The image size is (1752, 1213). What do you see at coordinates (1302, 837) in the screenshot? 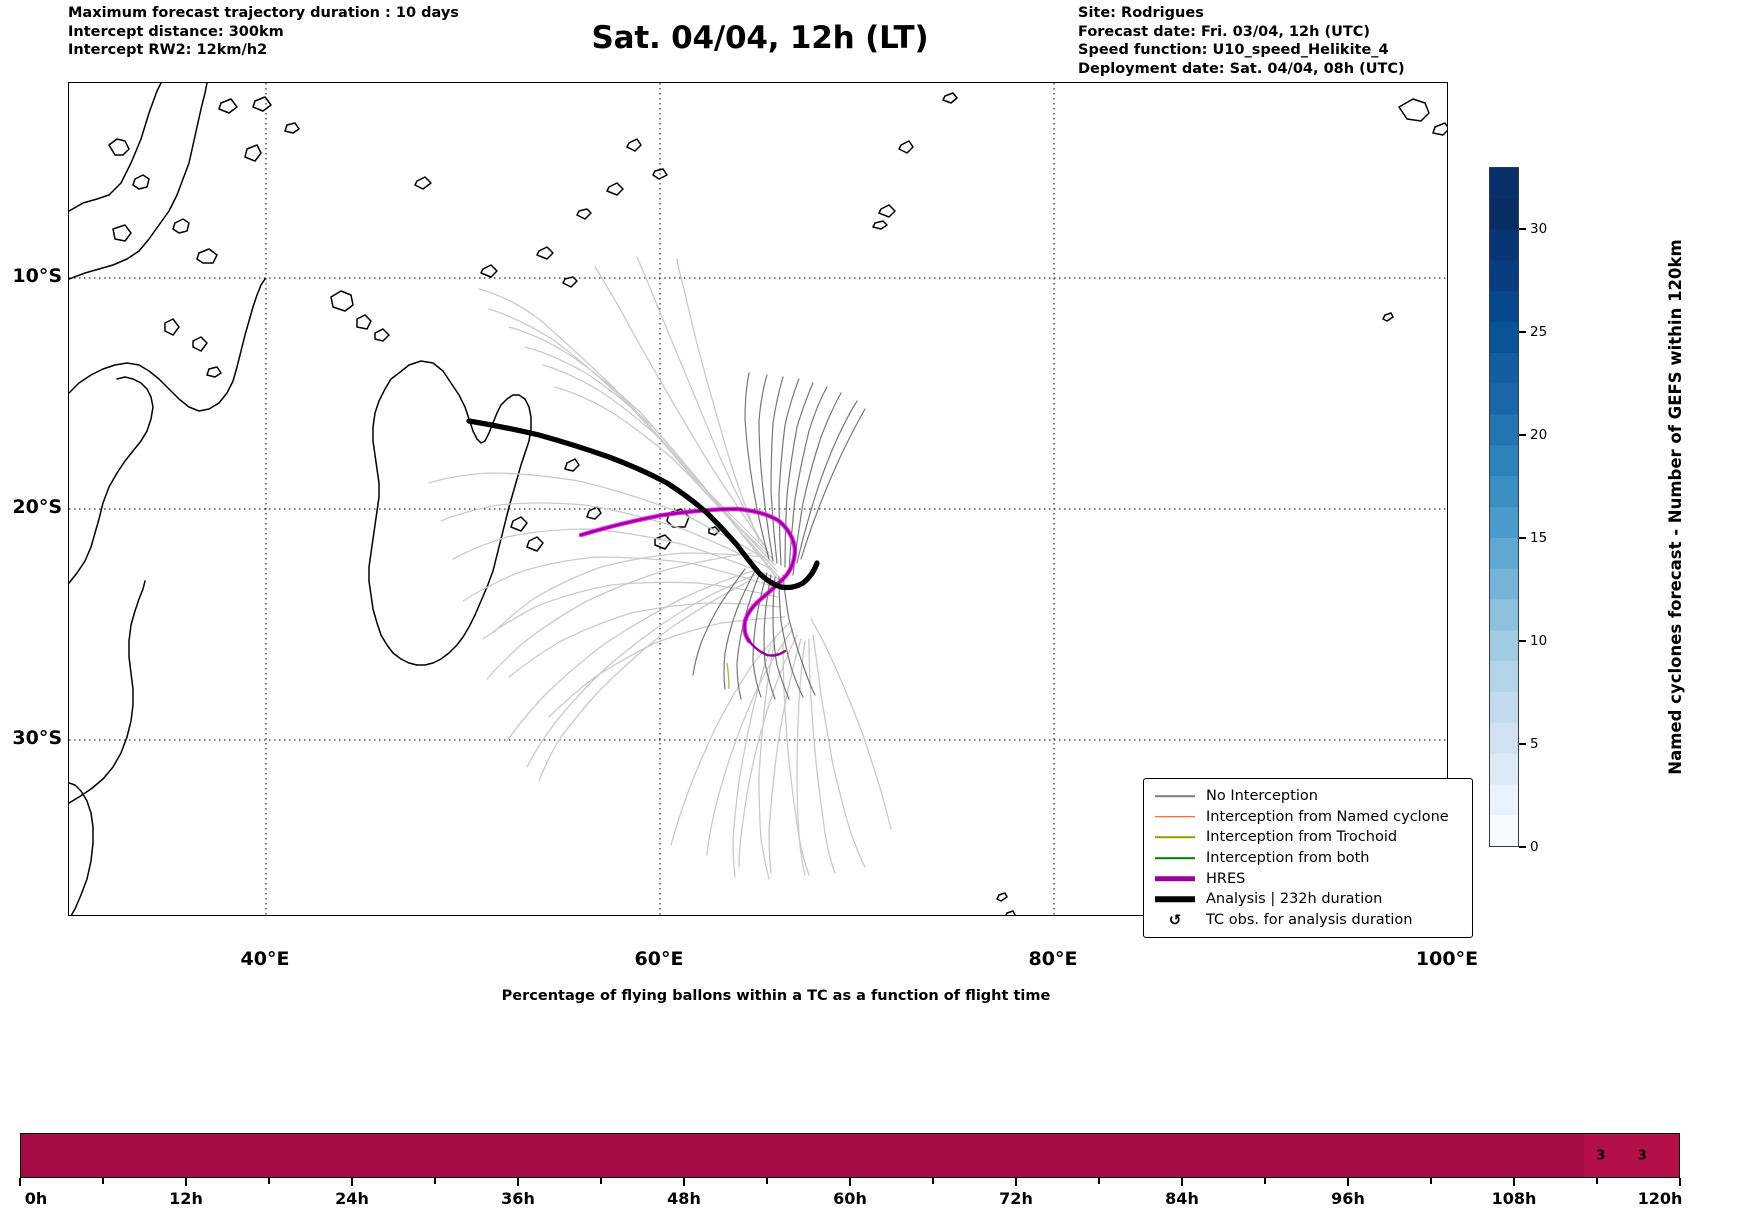
I see `legend-label: Interception from Trochoid` at bounding box center [1302, 837].